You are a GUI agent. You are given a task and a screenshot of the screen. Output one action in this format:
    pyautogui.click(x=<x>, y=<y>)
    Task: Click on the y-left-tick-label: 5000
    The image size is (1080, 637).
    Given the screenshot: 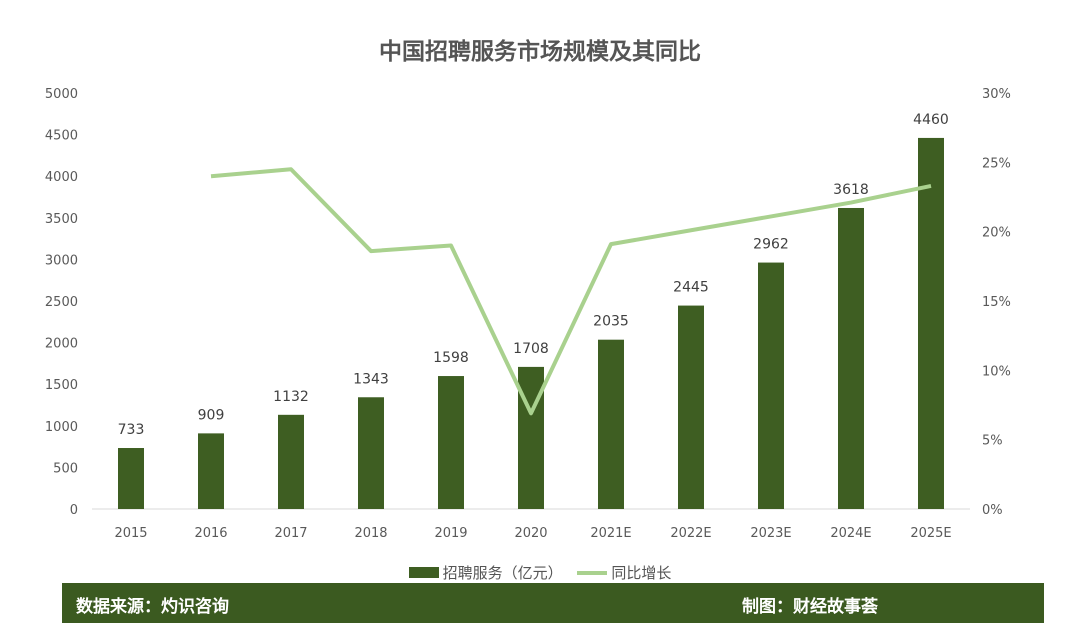 What is the action you would take?
    pyautogui.click(x=61, y=94)
    